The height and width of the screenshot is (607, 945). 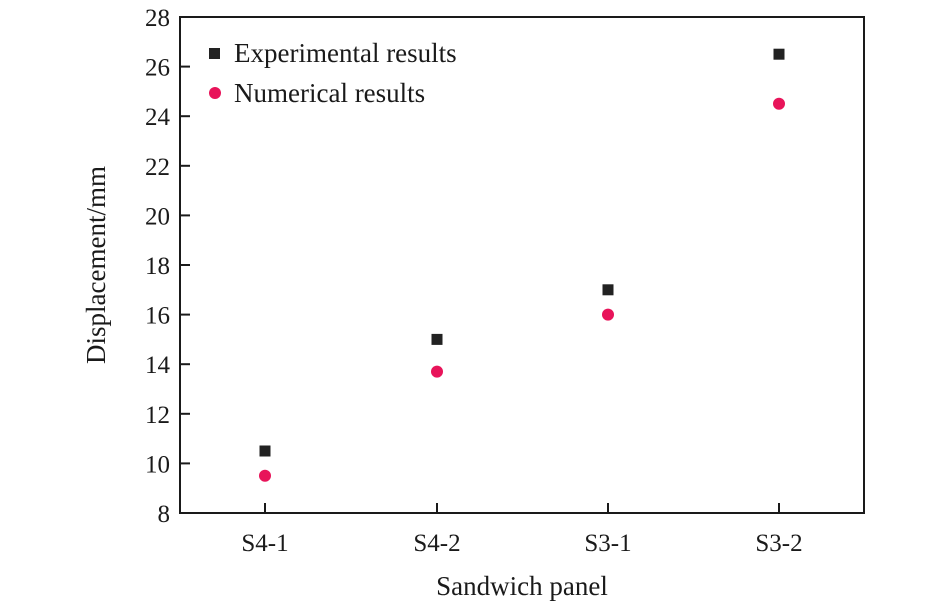 I want to click on x-axis: S4-1 S4-2 S3-1 S3-2, so click(x=522, y=530).